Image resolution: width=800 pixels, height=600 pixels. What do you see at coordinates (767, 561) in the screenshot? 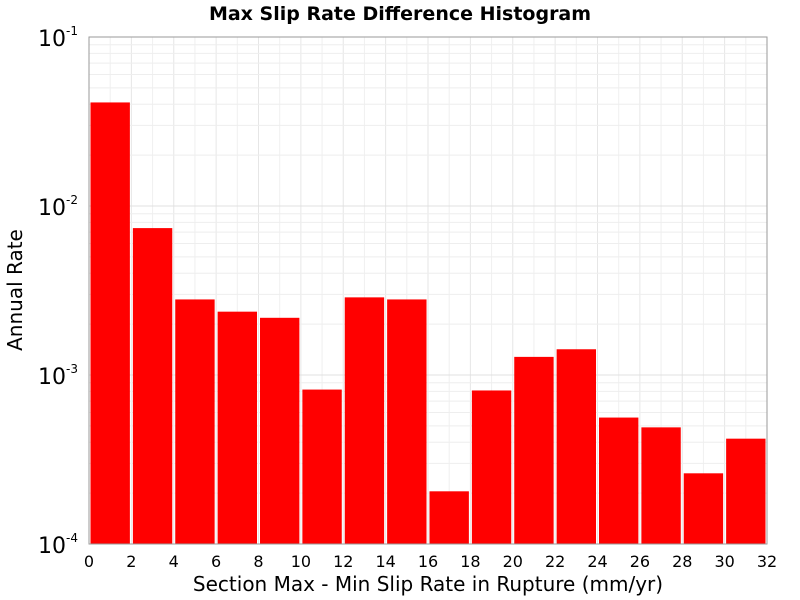
I see `x-tick-label-16: 32` at bounding box center [767, 561].